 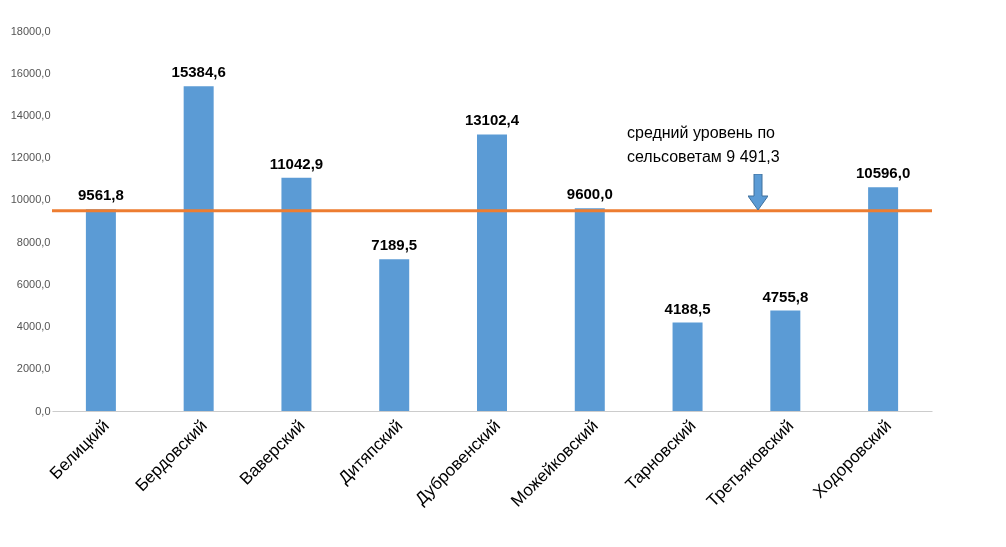 I want to click on y-tick-label: 12000,0, so click(x=30, y=157).